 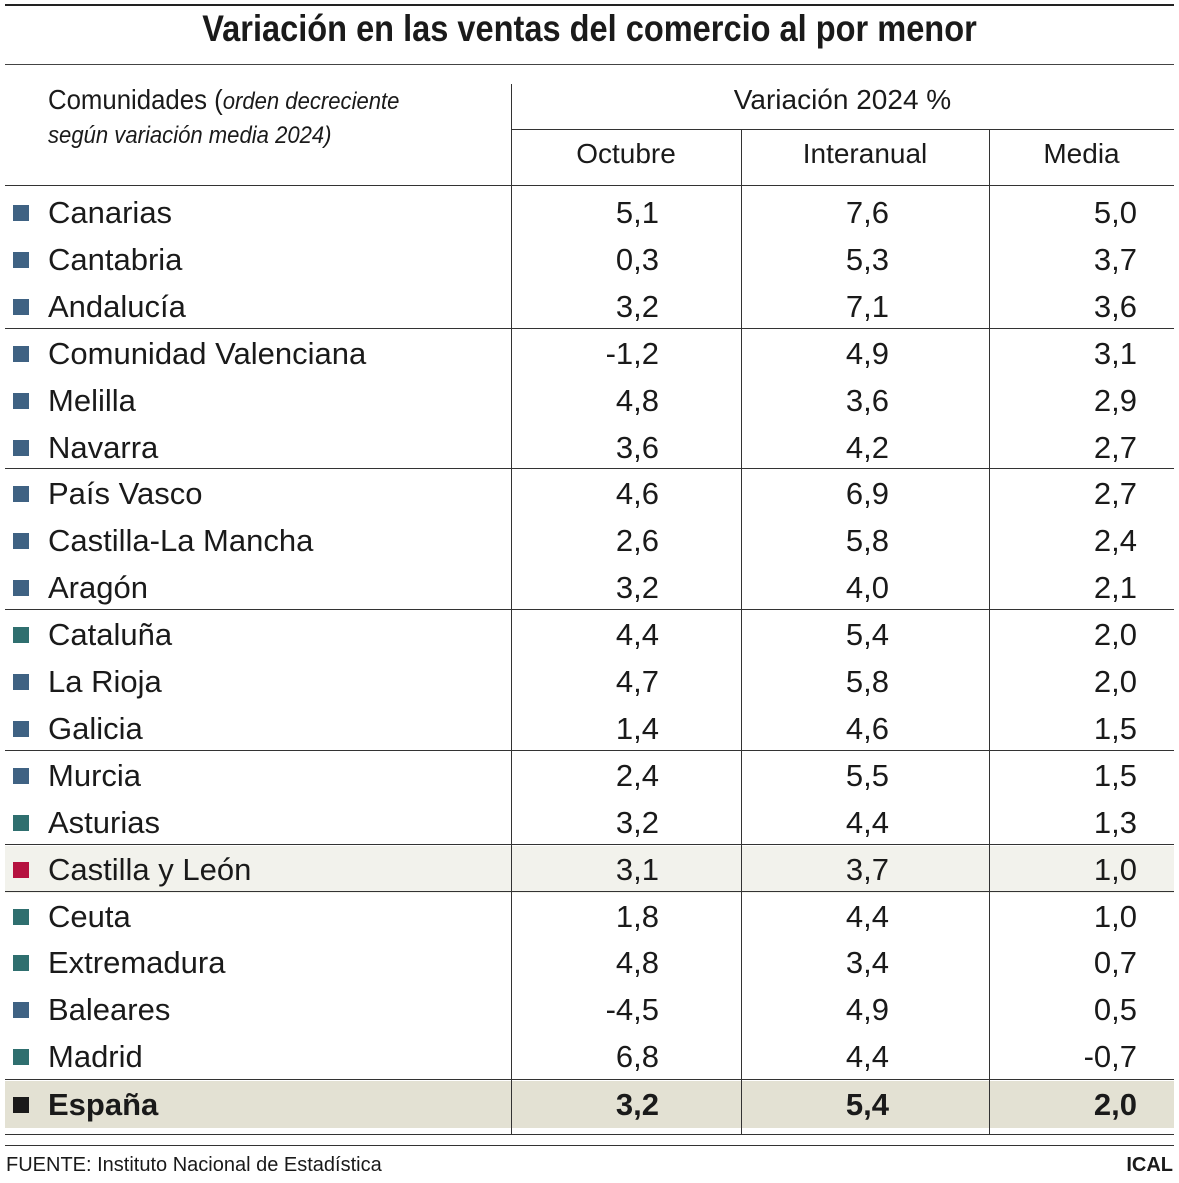 What do you see at coordinates (637, 212) in the screenshot?
I see `cell-octubre: 5,1` at bounding box center [637, 212].